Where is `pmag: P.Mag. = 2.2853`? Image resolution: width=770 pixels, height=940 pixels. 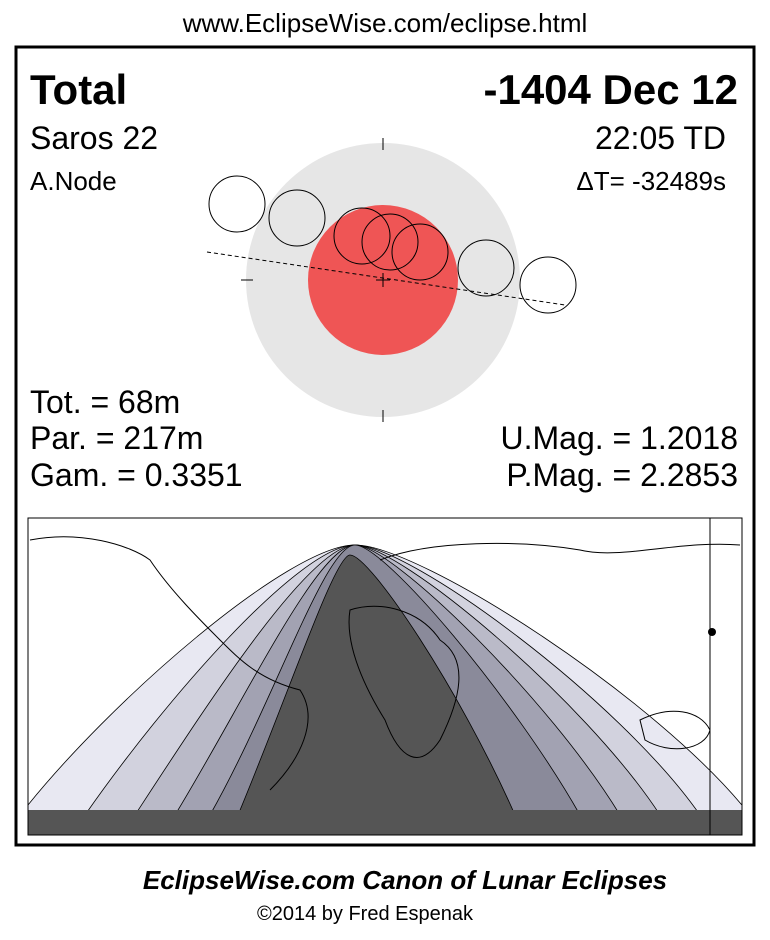 pmag: P.Mag. = 2.2853 is located at coordinates (622, 475).